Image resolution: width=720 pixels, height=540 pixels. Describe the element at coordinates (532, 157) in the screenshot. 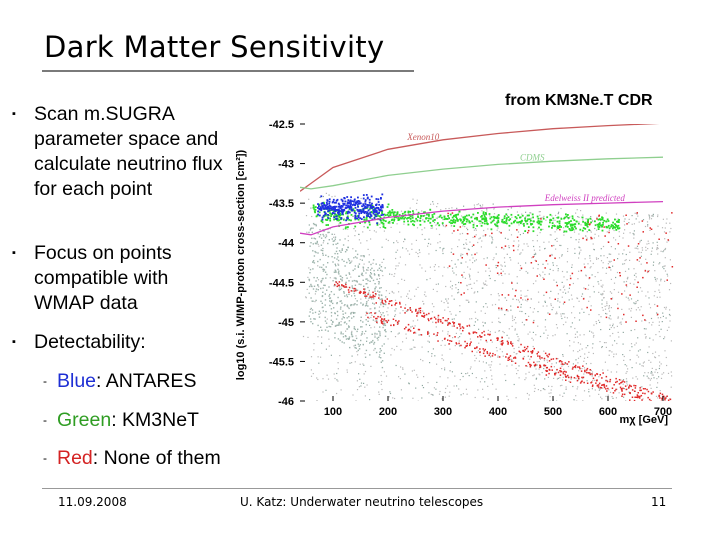

I see `curve-label-cdms: CDMS` at that location.